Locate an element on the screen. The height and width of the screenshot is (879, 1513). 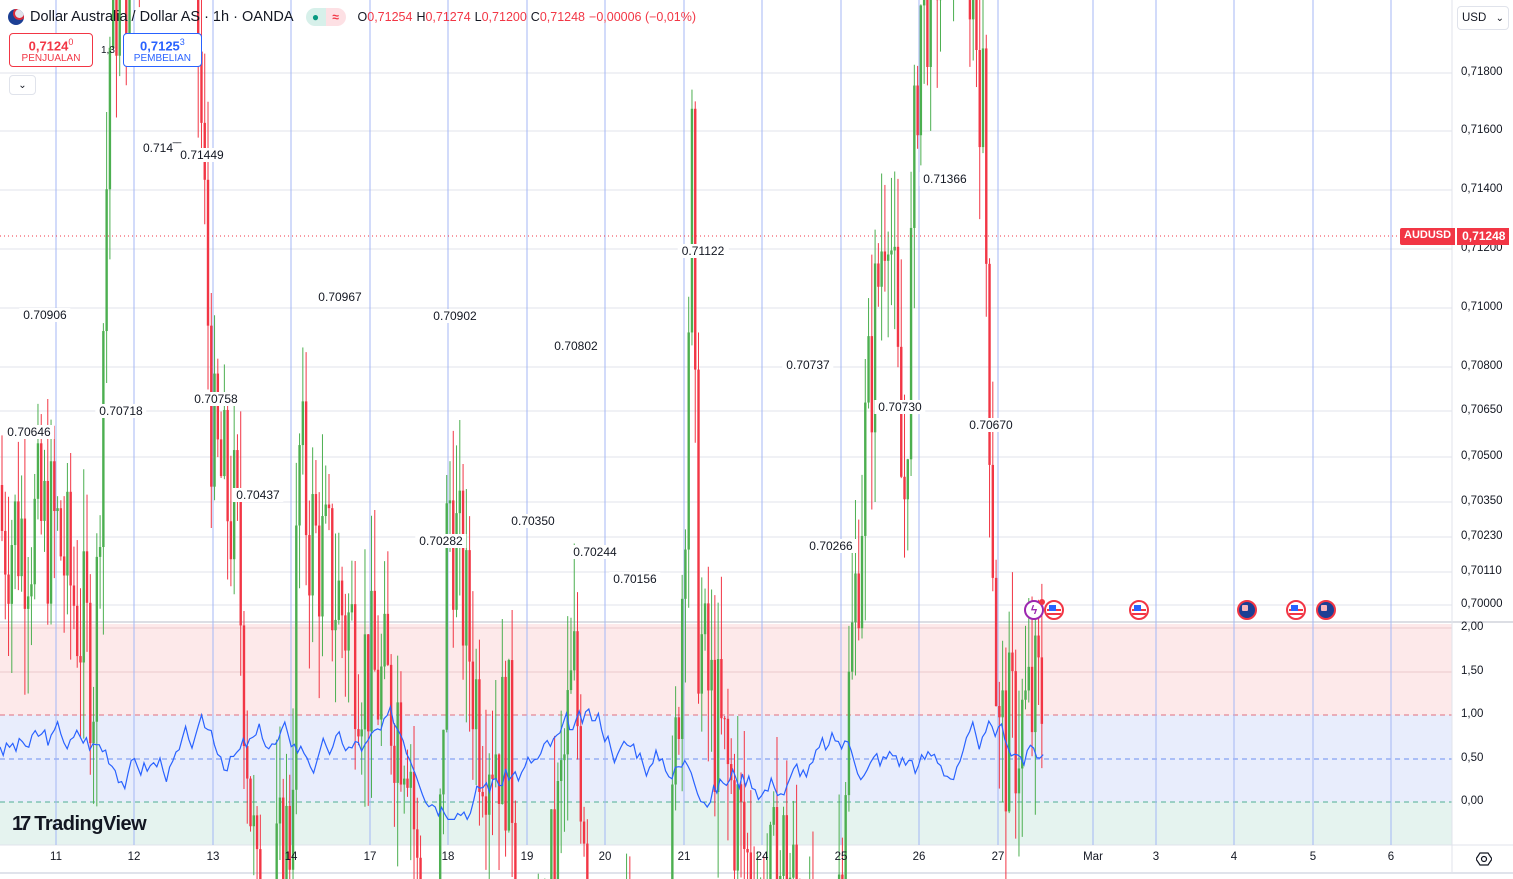
currency-value: USD is located at coordinates (1474, 18).